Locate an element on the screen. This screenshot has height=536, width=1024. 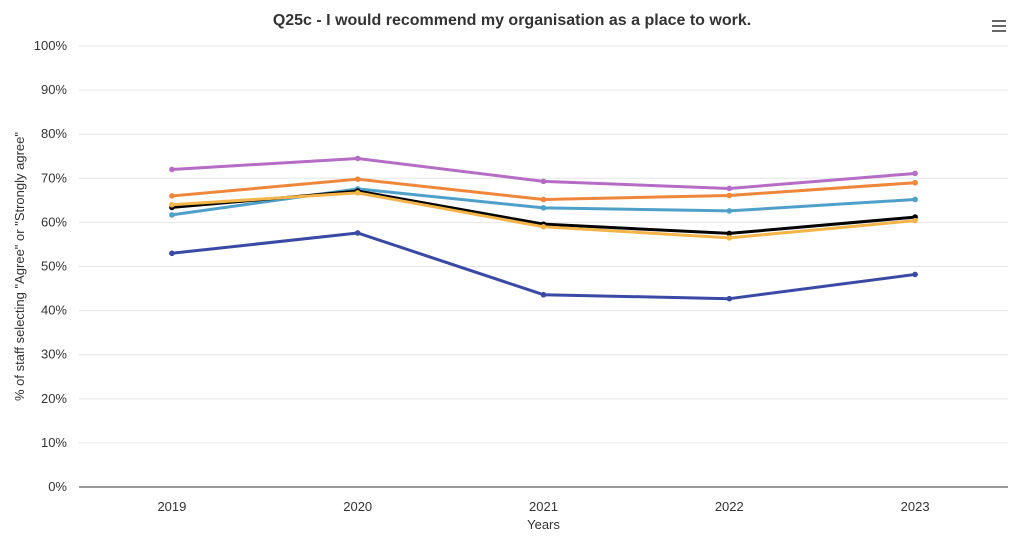
x-tick-label: 2020 is located at coordinates (357, 506).